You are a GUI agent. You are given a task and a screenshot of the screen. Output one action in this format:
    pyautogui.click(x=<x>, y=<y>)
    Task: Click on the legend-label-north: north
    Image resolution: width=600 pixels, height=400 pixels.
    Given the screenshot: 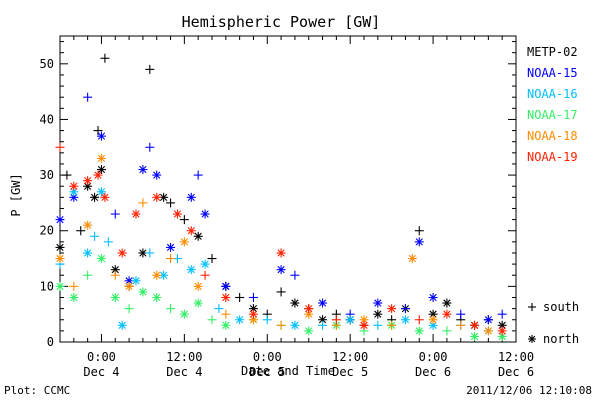 What is the action you would take?
    pyautogui.click(x=561, y=339)
    